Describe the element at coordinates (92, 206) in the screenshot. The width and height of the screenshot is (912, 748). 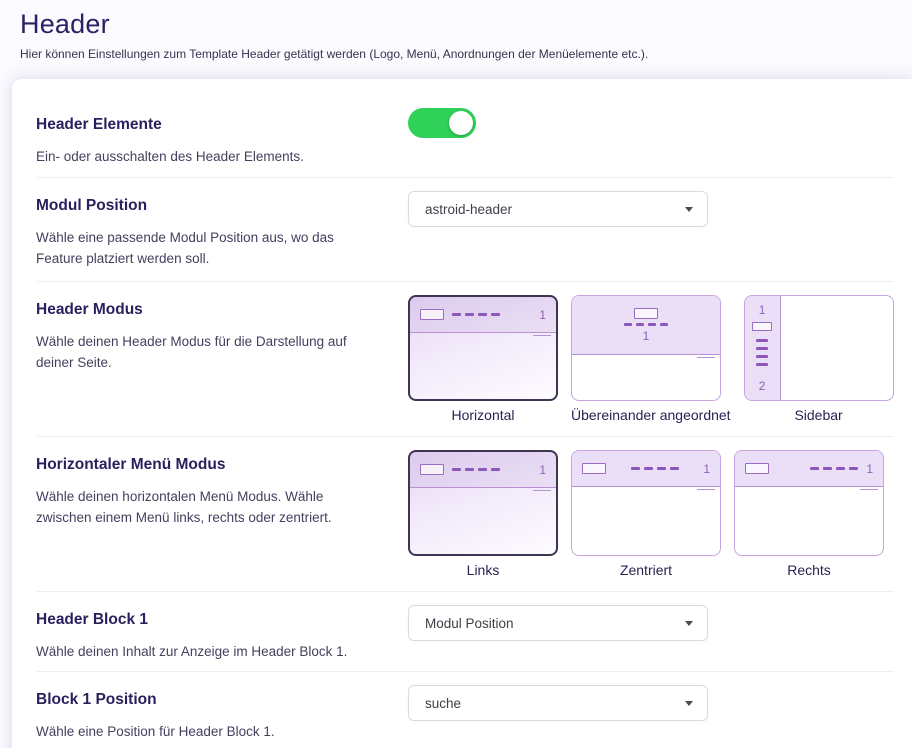
I see `setting-label: Modul Position` at that location.